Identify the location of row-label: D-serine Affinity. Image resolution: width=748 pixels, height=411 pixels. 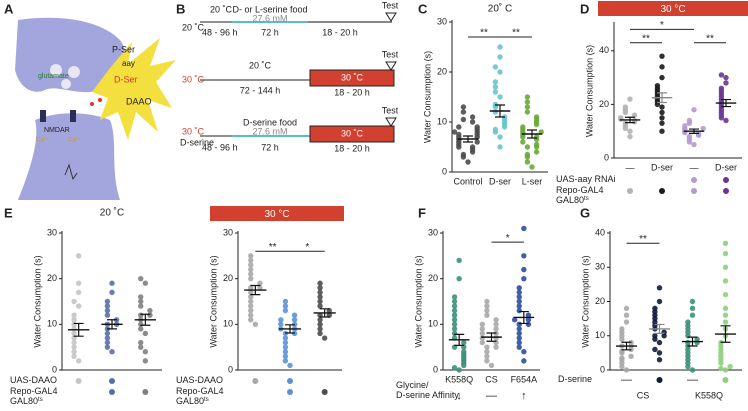
(427, 395).